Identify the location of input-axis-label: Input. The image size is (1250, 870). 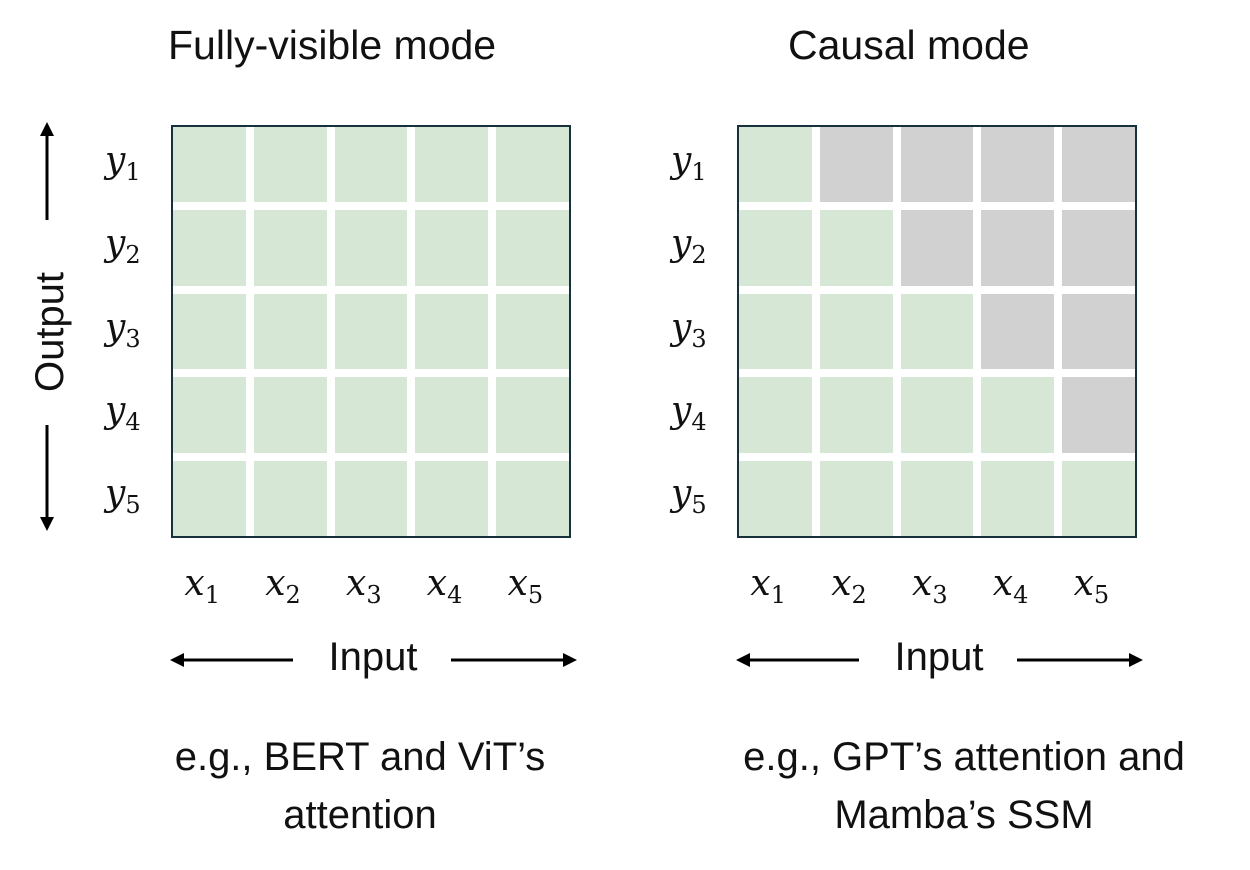
(373, 657).